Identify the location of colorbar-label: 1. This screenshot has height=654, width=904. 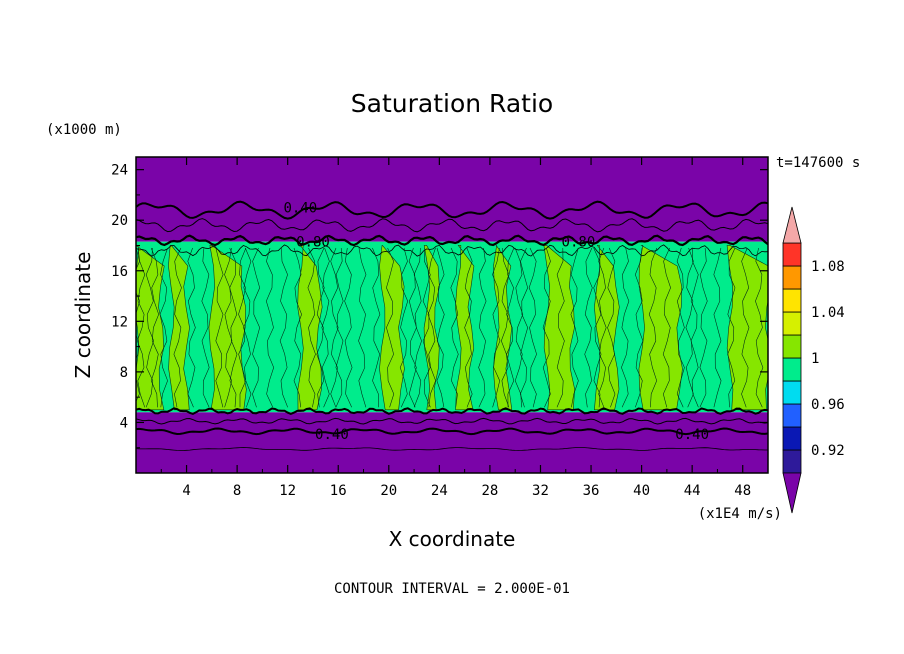
(815, 359).